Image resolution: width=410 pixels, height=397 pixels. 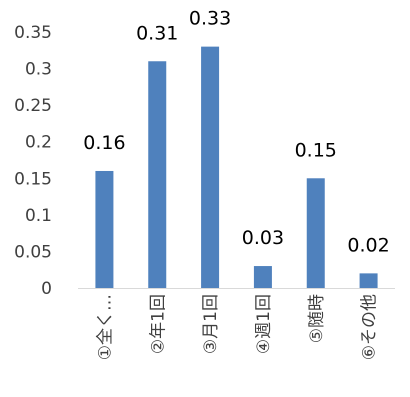 I want to click on data-label: 0.31, so click(x=157, y=33).